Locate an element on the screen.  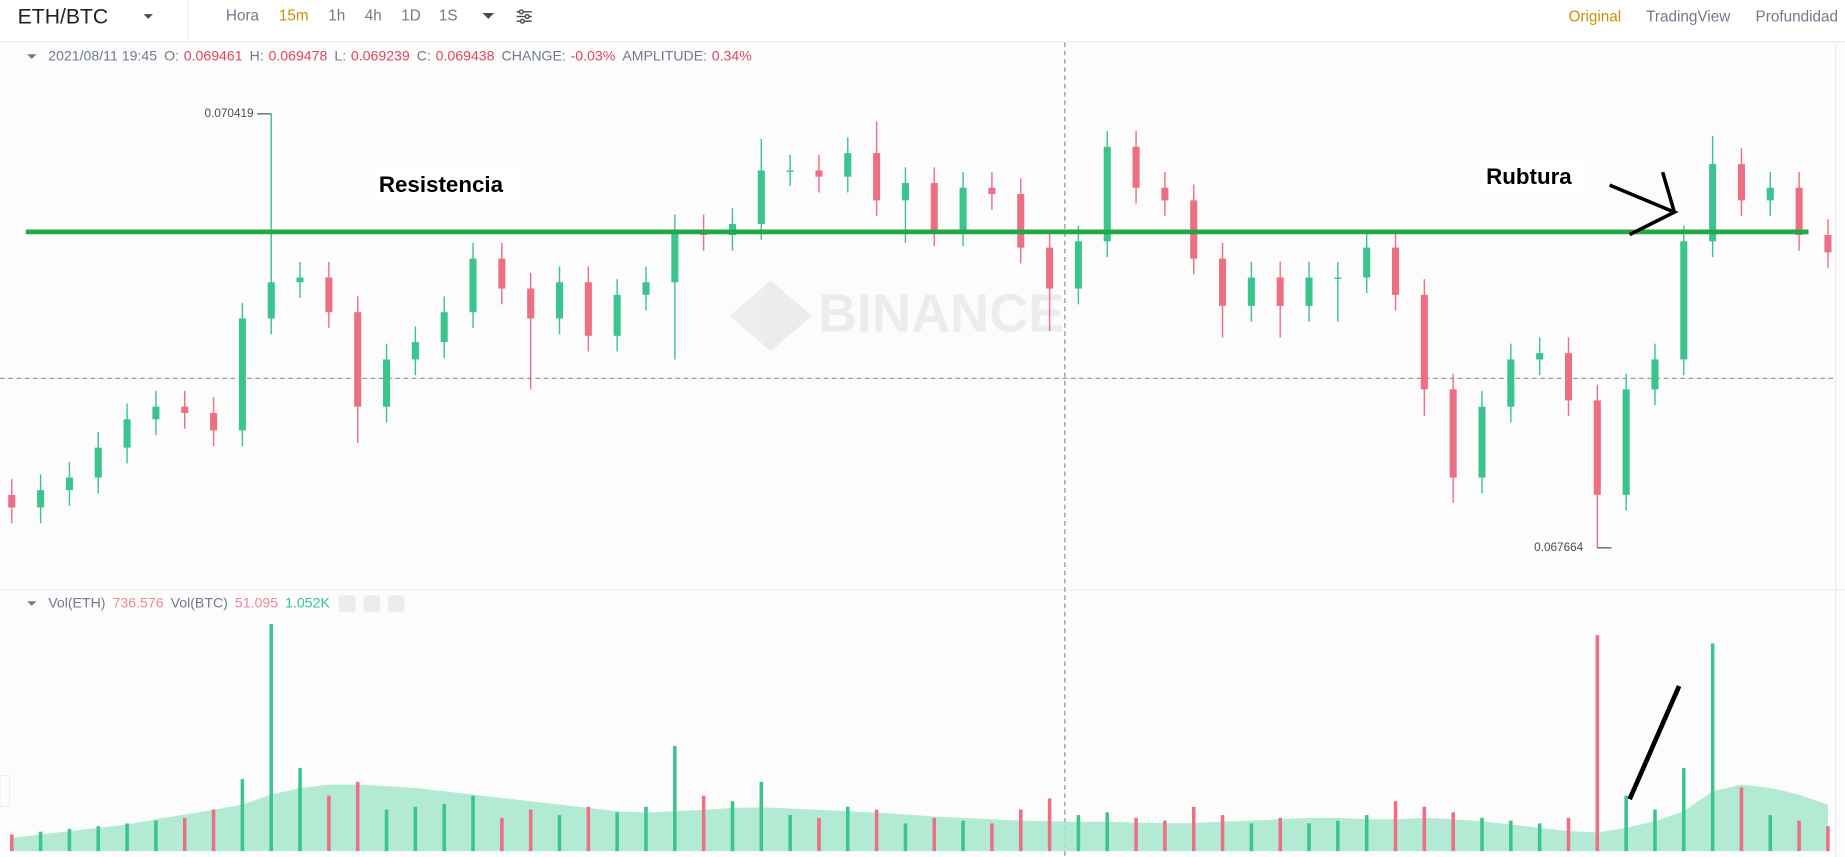
legend-buttons is located at coordinates (371, 603).